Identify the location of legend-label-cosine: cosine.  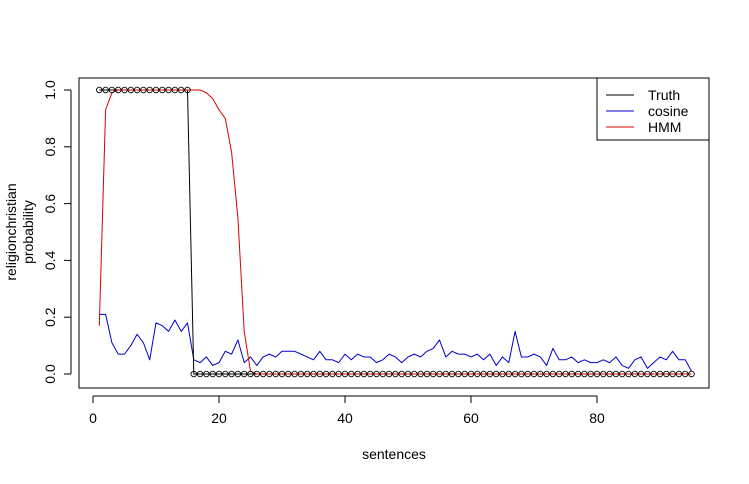
(668, 111).